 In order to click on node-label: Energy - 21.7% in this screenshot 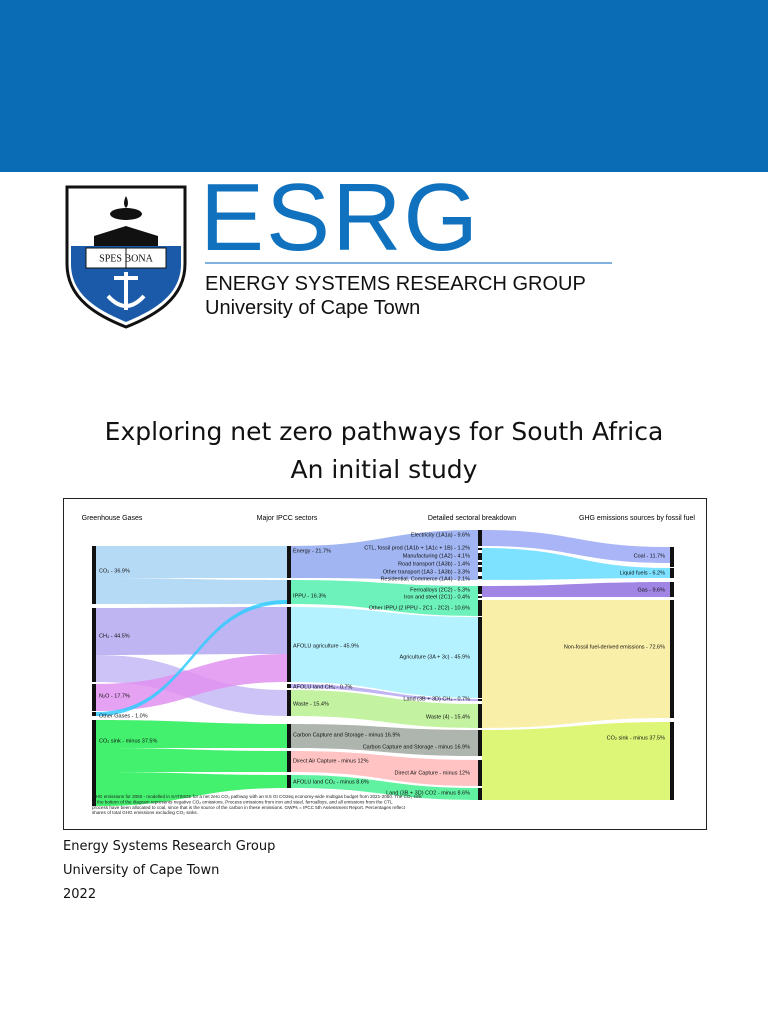, I will do `click(312, 551)`.